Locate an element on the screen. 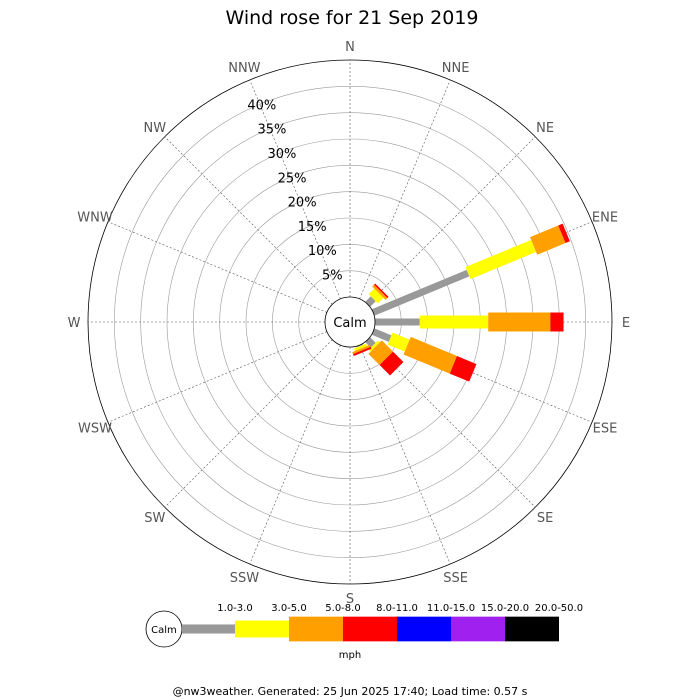  ring-label: 10% is located at coordinates (322, 251).